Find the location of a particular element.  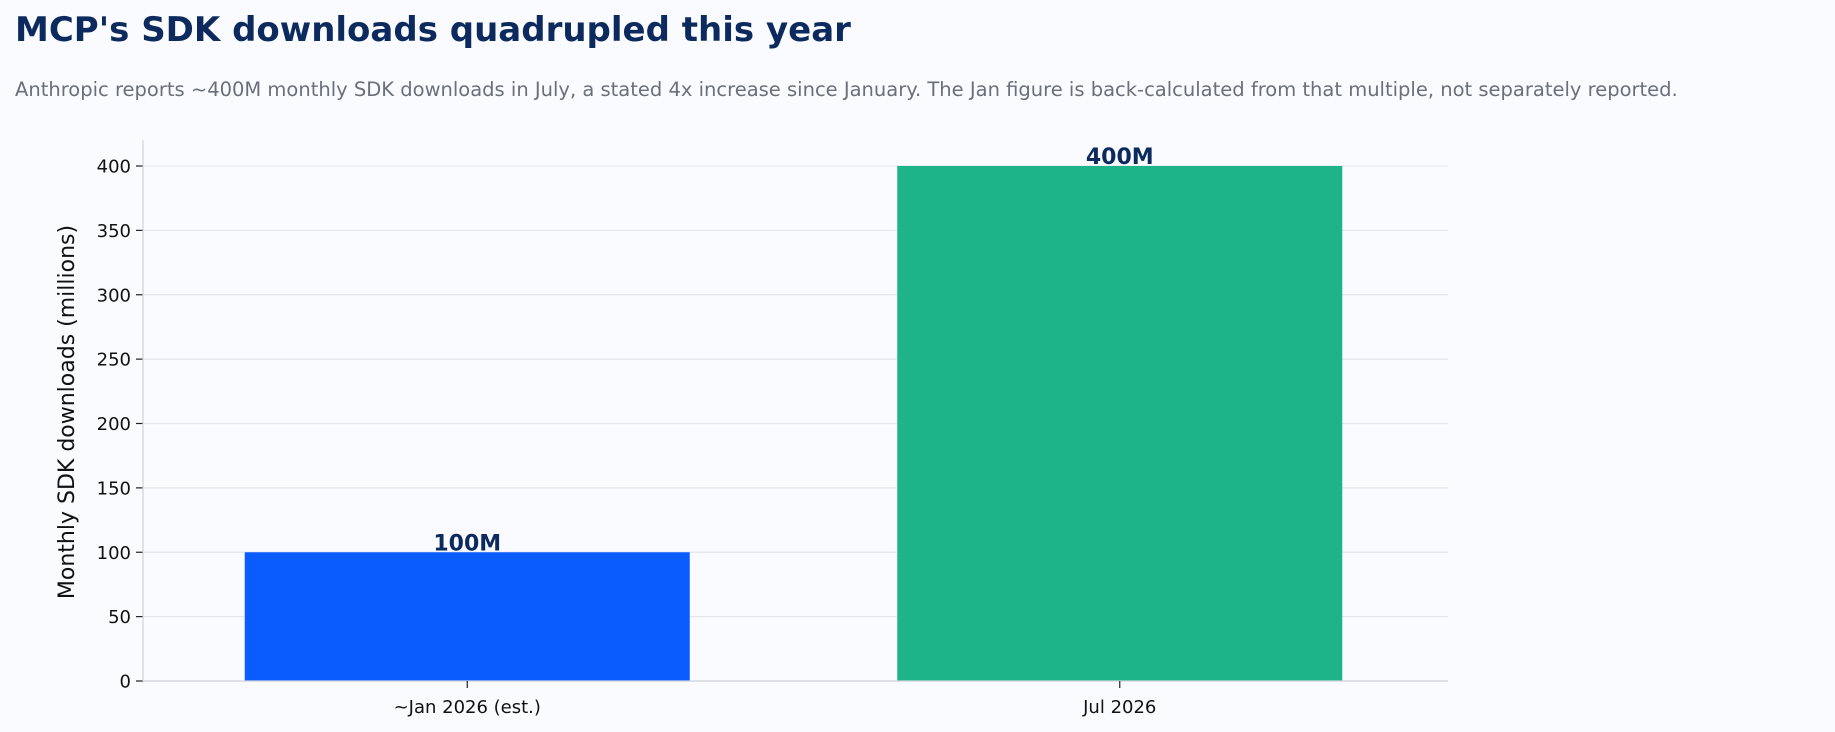

bar is located at coordinates (467, 616).